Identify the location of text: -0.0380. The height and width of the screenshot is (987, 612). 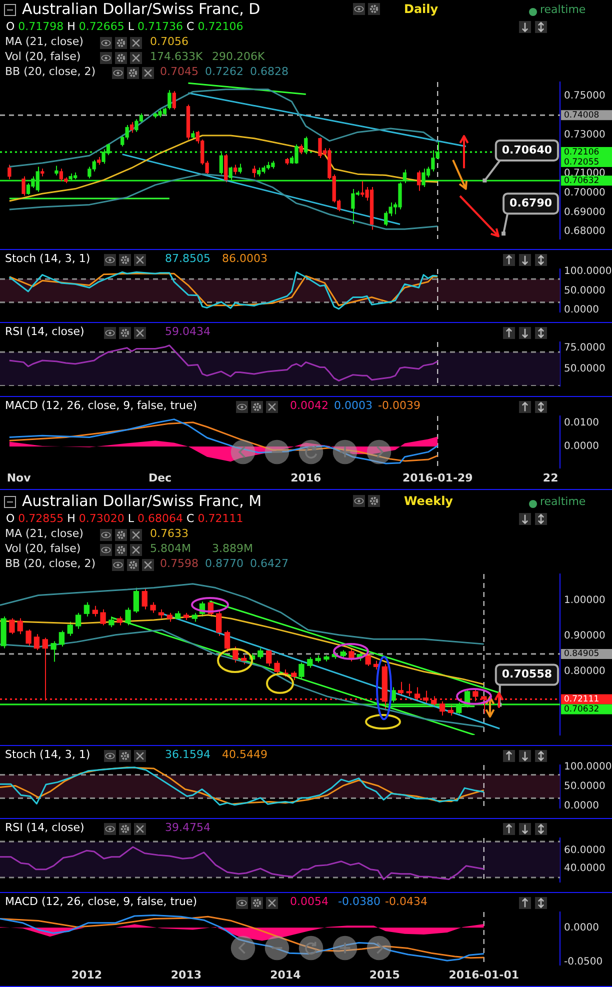
(359, 902).